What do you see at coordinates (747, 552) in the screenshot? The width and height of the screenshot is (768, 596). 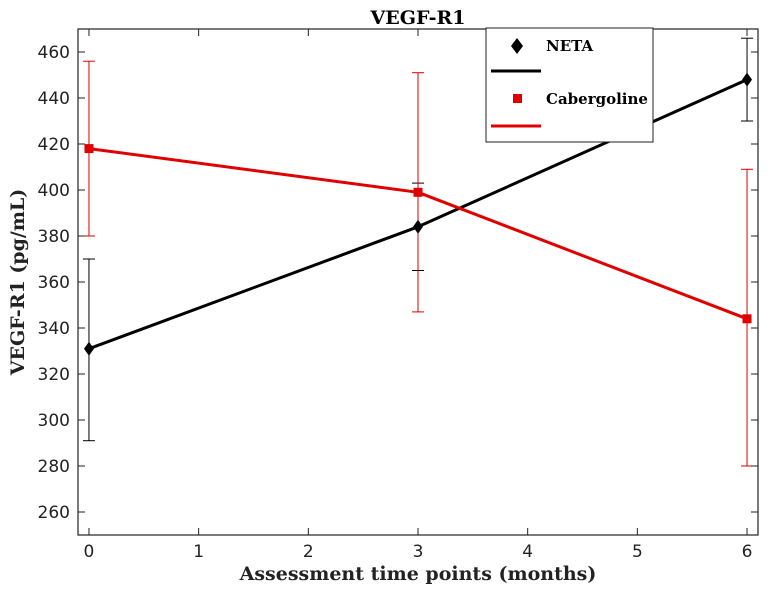 I see `x-tick-label: 6` at bounding box center [747, 552].